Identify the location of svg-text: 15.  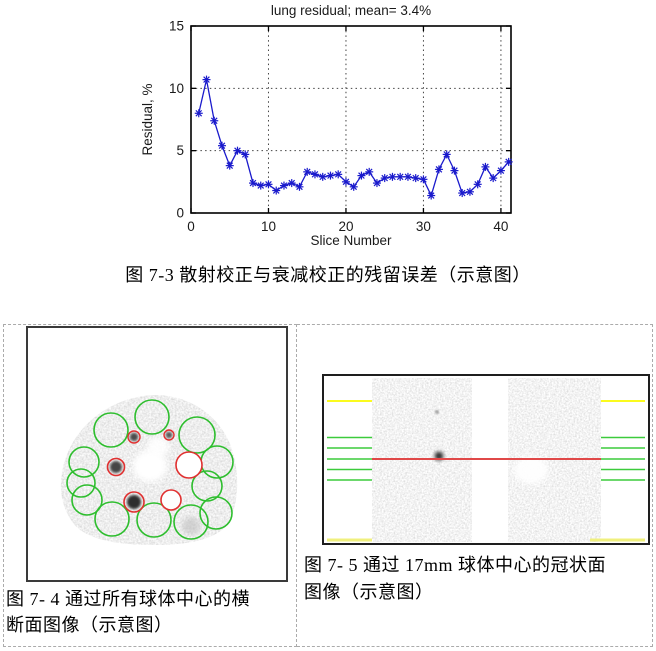
(176, 26).